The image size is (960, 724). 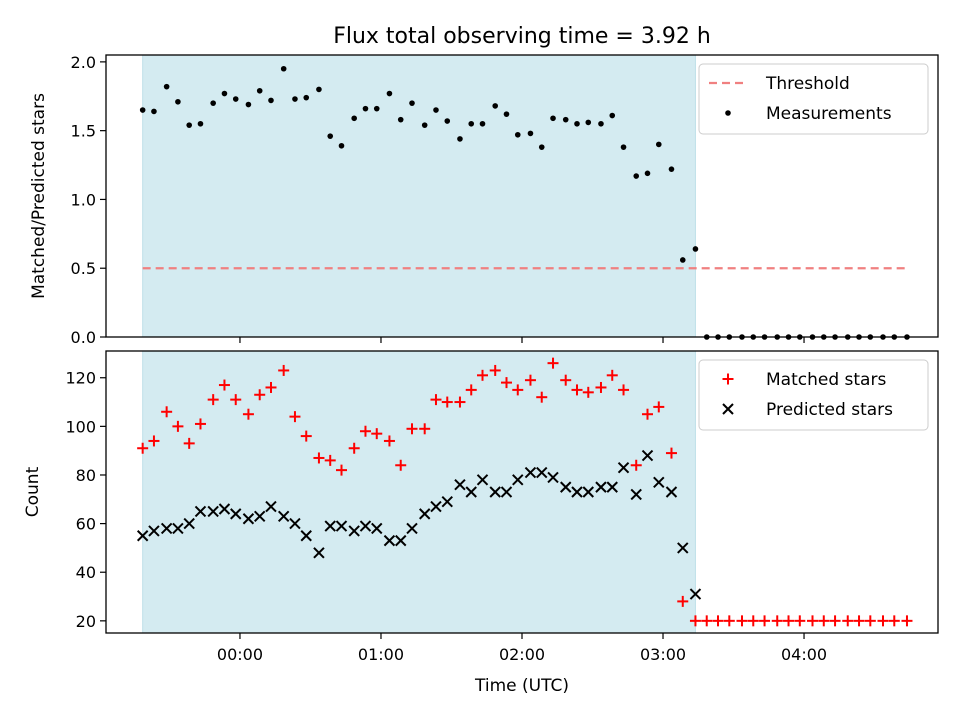 What do you see at coordinates (813, 395) in the screenshot?
I see `bottom-legend-box` at bounding box center [813, 395].